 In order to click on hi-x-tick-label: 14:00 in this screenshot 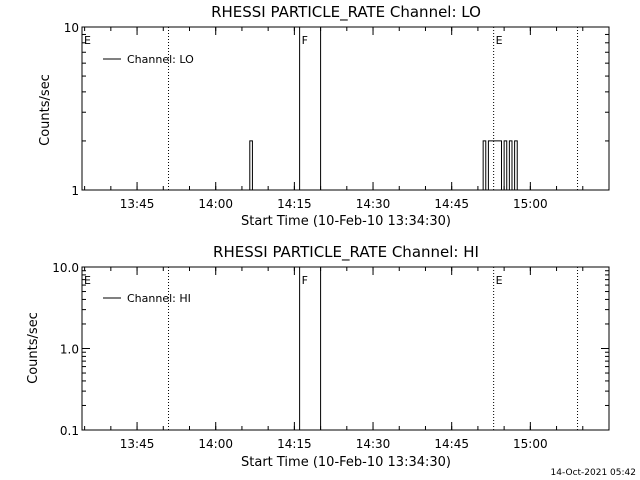, I will do `click(215, 444)`.